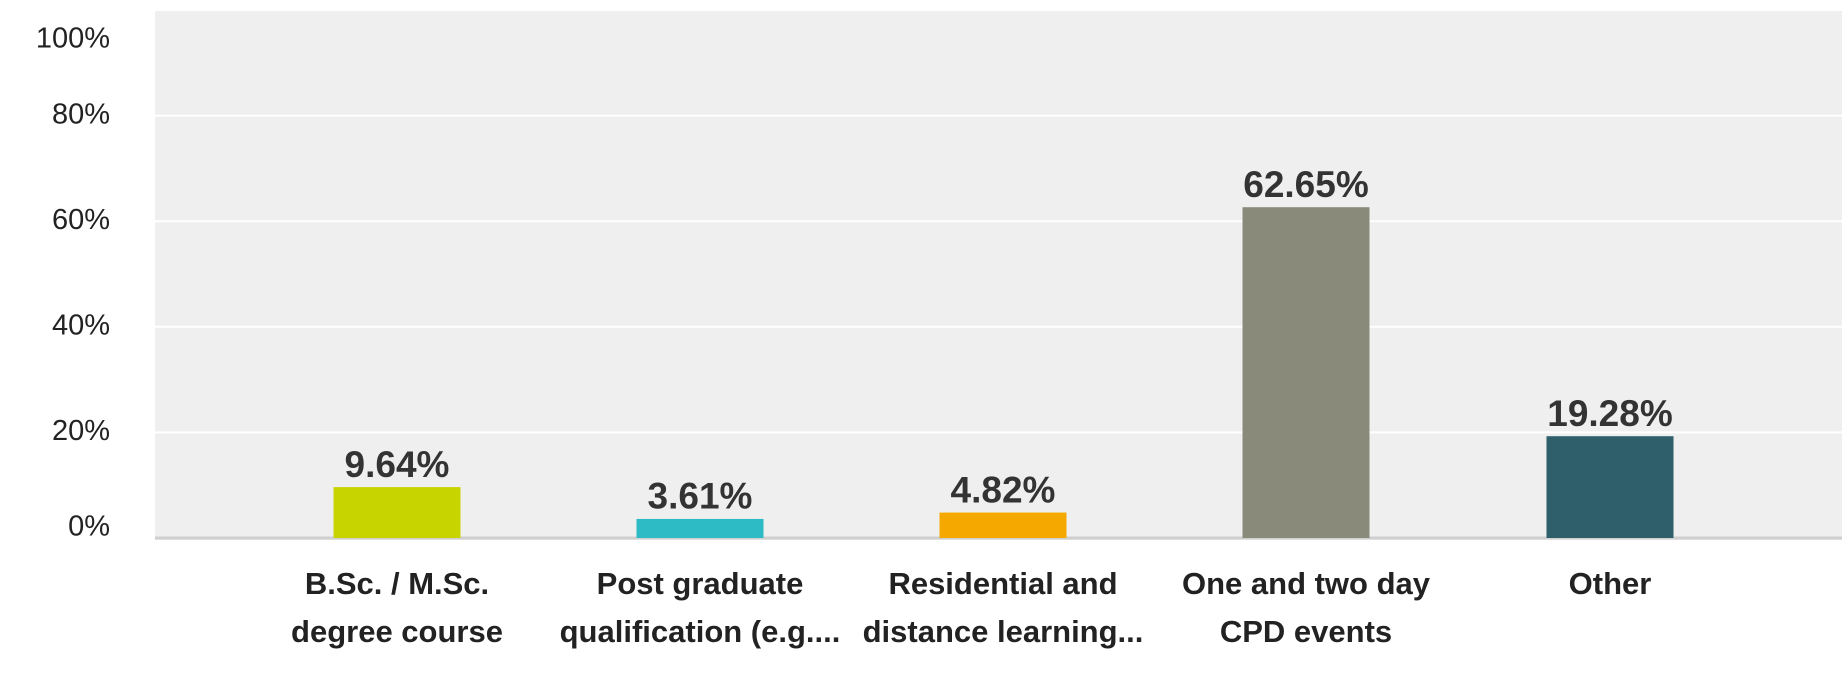 Image resolution: width=1842 pixels, height=699 pixels. What do you see at coordinates (1306, 184) in the screenshot?
I see `value-label: 62.65%` at bounding box center [1306, 184].